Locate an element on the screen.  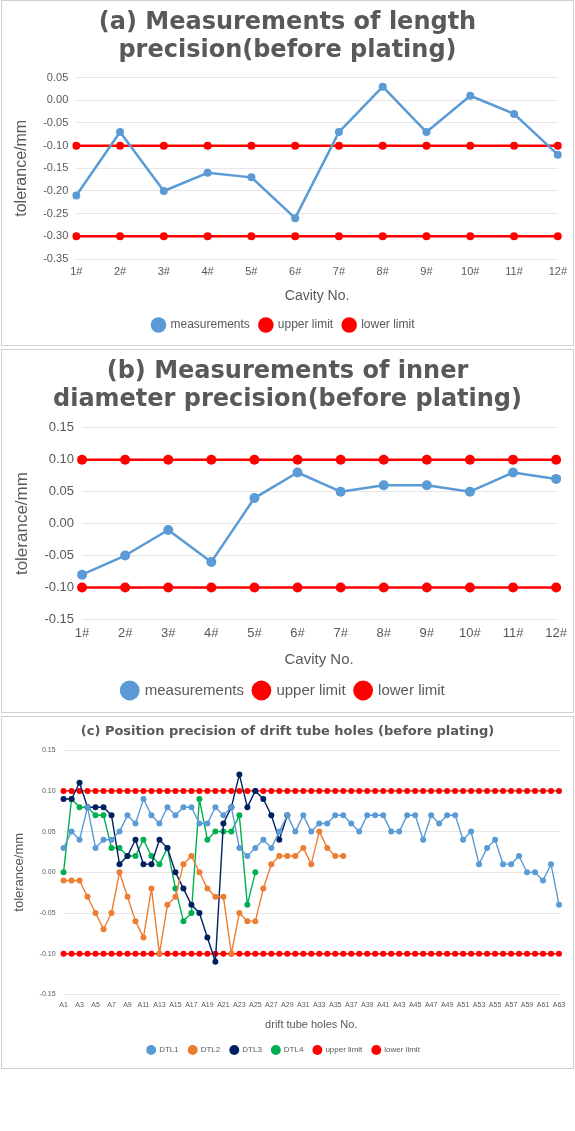
x-tick-label: 10# is located at coordinates (470, 632).